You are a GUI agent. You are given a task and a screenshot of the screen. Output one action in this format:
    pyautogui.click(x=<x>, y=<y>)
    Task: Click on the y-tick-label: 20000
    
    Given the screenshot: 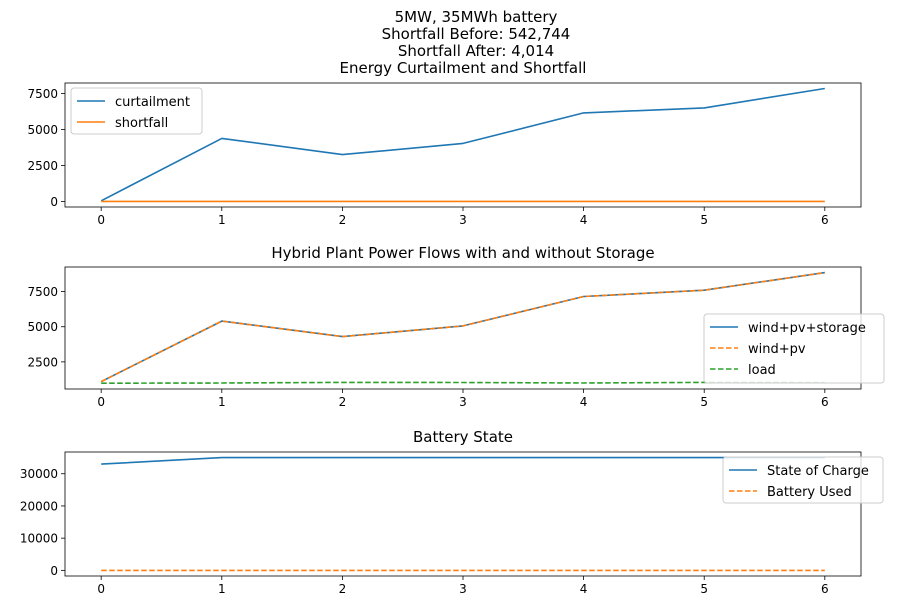 What is the action you would take?
    pyautogui.click(x=39, y=506)
    